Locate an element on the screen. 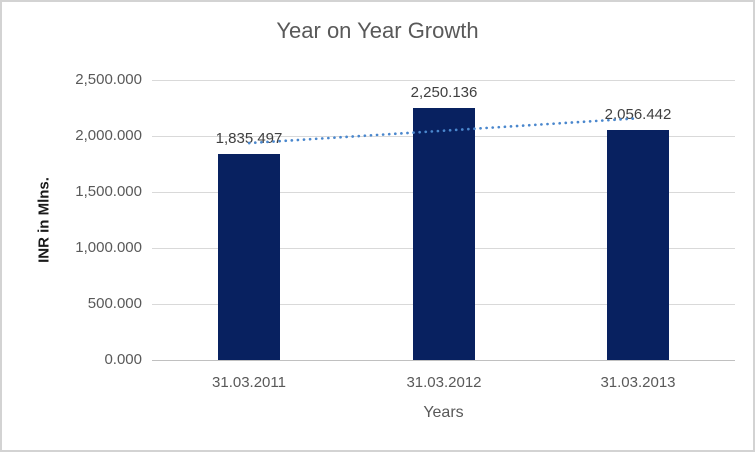 The width and height of the screenshot is (755, 452). y-tick-label: 2,500.000 is located at coordinates (108, 79).